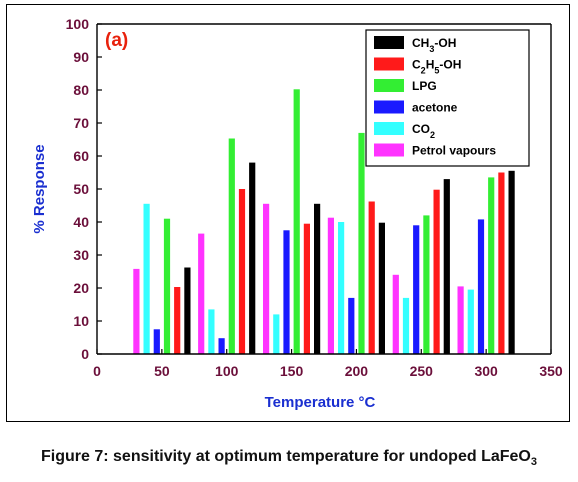  I want to click on y-axis-title: % Response, so click(39, 188).